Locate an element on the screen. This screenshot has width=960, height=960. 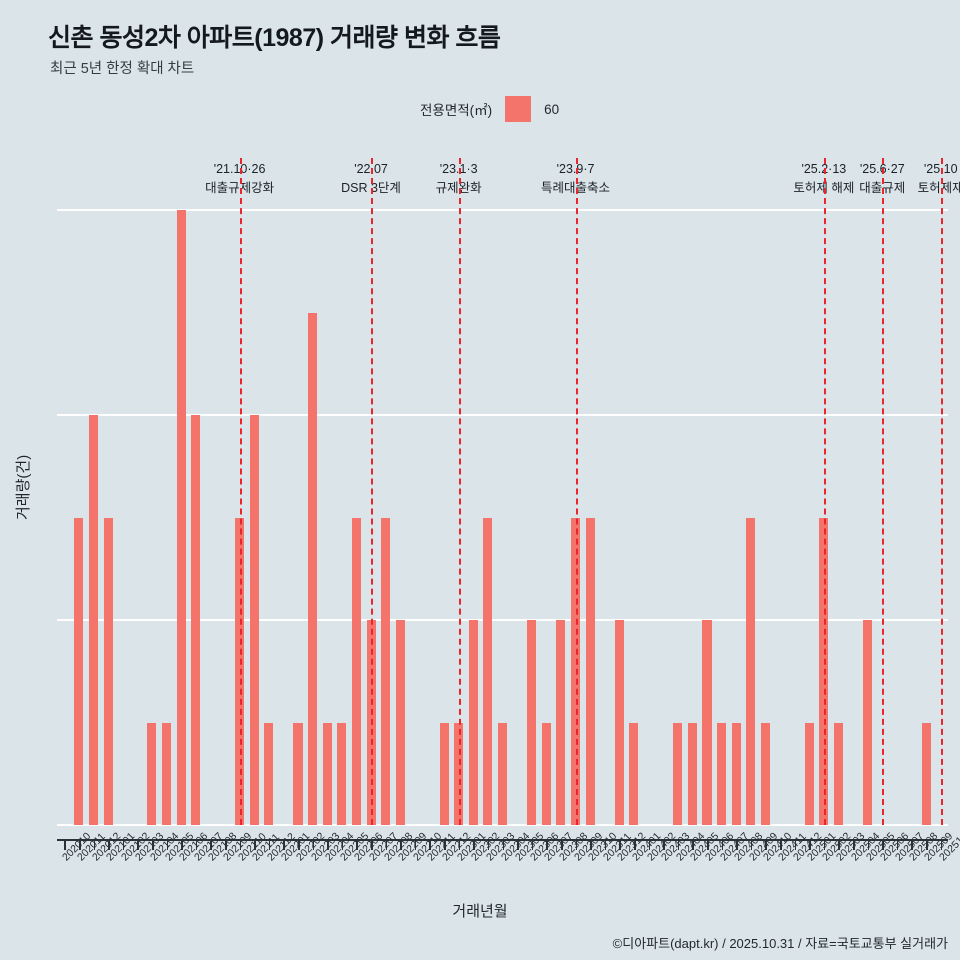
event-name: 토허제재 is located at coordinates (938, 188).